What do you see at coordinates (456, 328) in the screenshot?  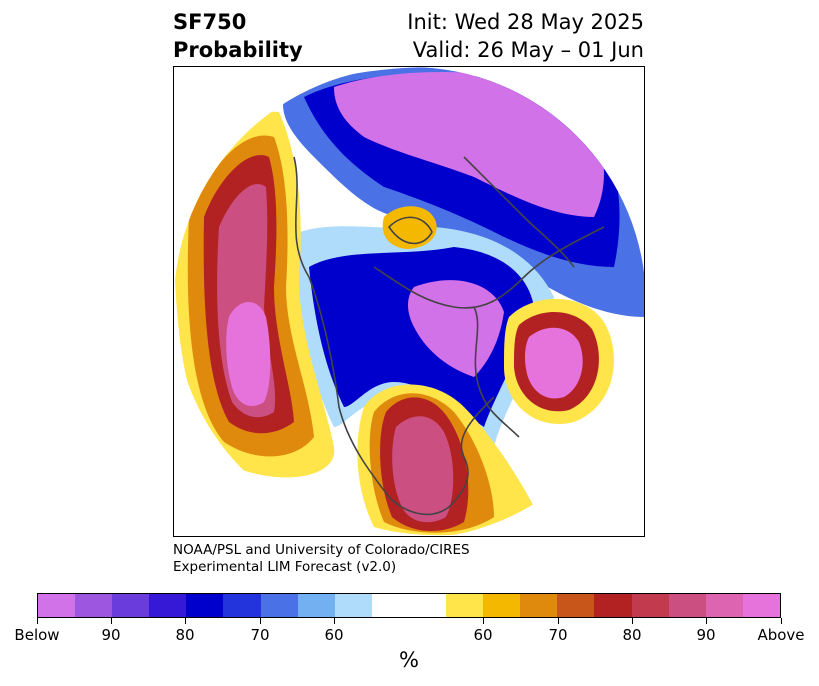 I see `central-negative-core` at bounding box center [456, 328].